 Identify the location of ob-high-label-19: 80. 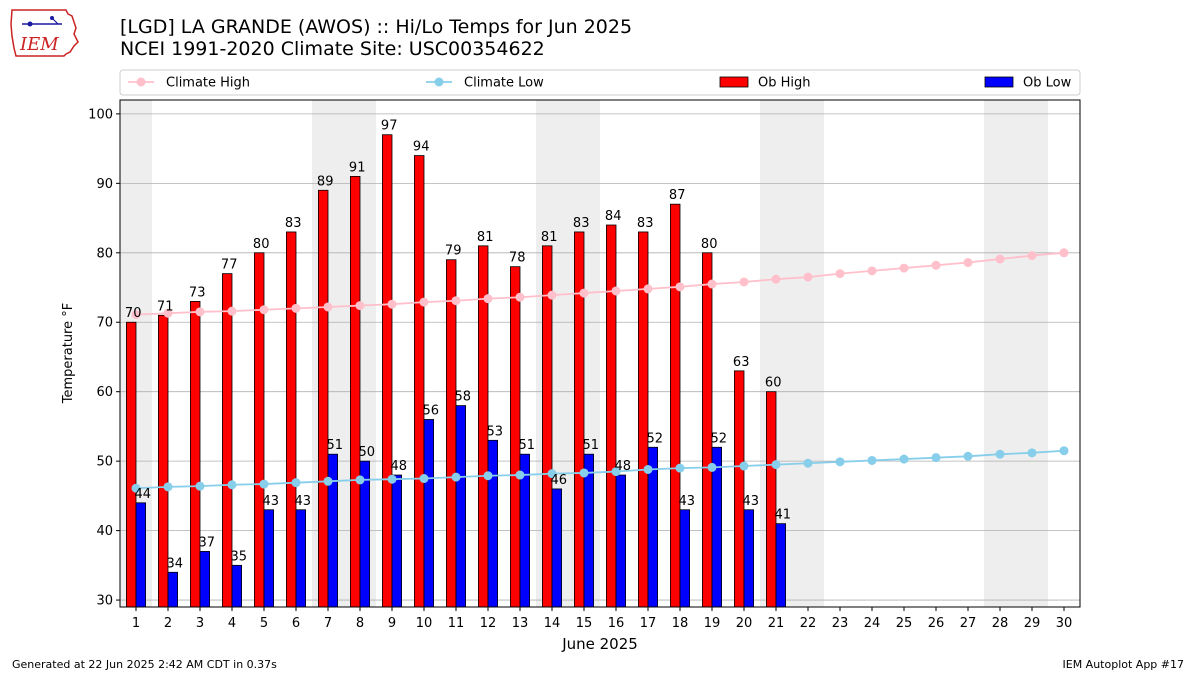
(709, 244).